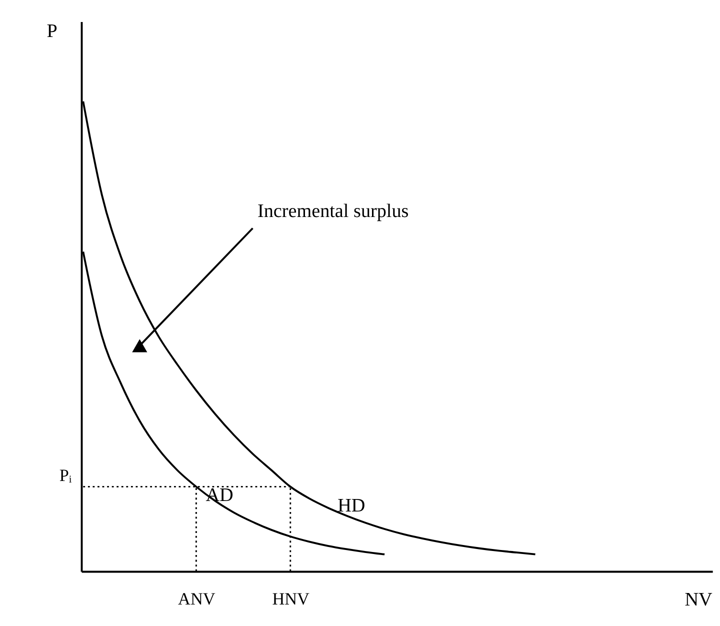 The width and height of the screenshot is (720, 626). What do you see at coordinates (333, 211) in the screenshot?
I see `annotation: Incremental surplus` at bounding box center [333, 211].